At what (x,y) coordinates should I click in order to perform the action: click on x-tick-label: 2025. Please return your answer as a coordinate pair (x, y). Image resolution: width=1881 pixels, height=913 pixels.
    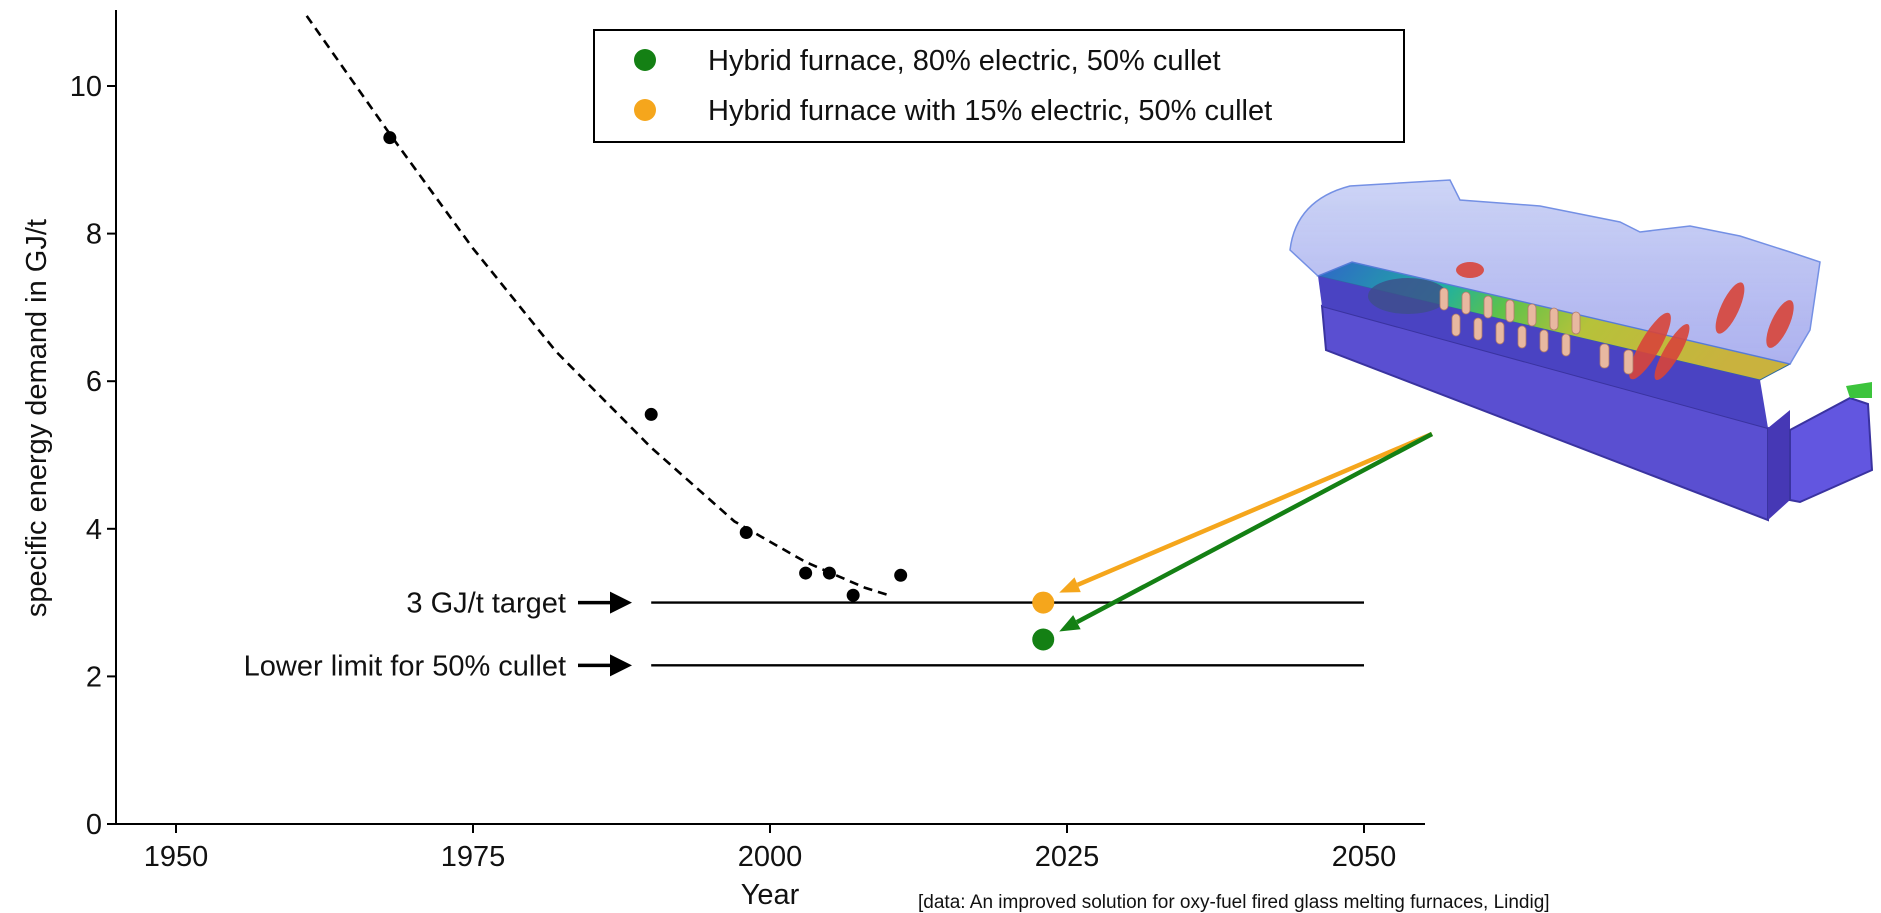
    Looking at the image, I should click on (1067, 857).